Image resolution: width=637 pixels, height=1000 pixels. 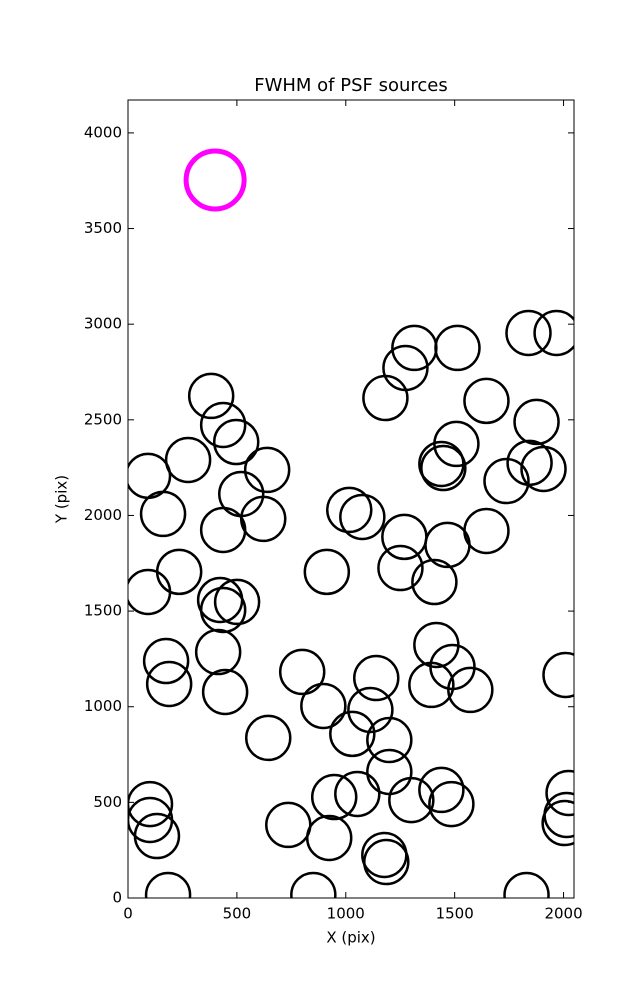 What do you see at coordinates (103, 706) in the screenshot?
I see `y-tick-label: 1000` at bounding box center [103, 706].